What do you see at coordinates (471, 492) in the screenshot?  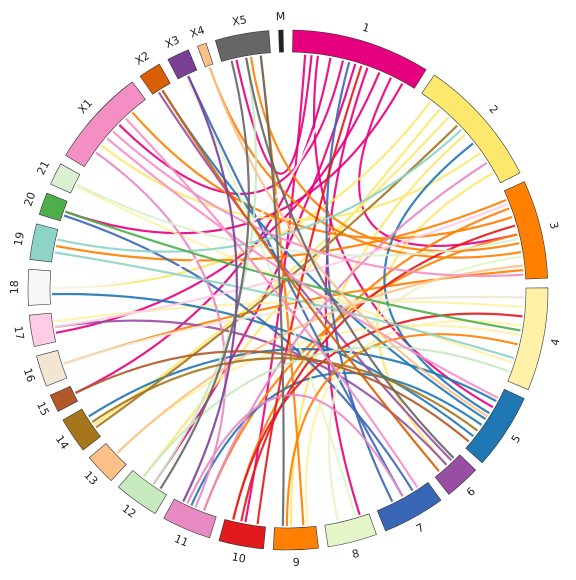 I see `segment-label: 6` at bounding box center [471, 492].